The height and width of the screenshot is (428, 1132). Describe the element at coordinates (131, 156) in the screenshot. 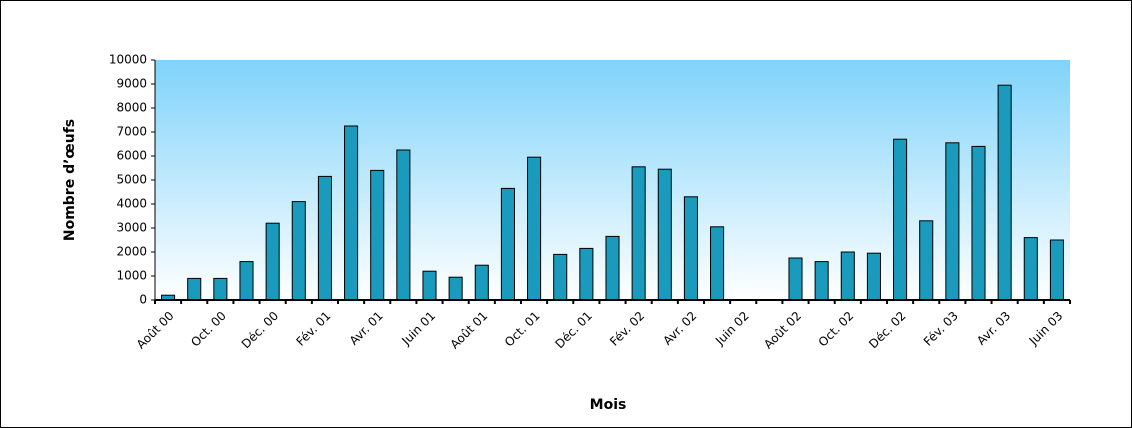

I see `y-tick-label: 6000` at that location.